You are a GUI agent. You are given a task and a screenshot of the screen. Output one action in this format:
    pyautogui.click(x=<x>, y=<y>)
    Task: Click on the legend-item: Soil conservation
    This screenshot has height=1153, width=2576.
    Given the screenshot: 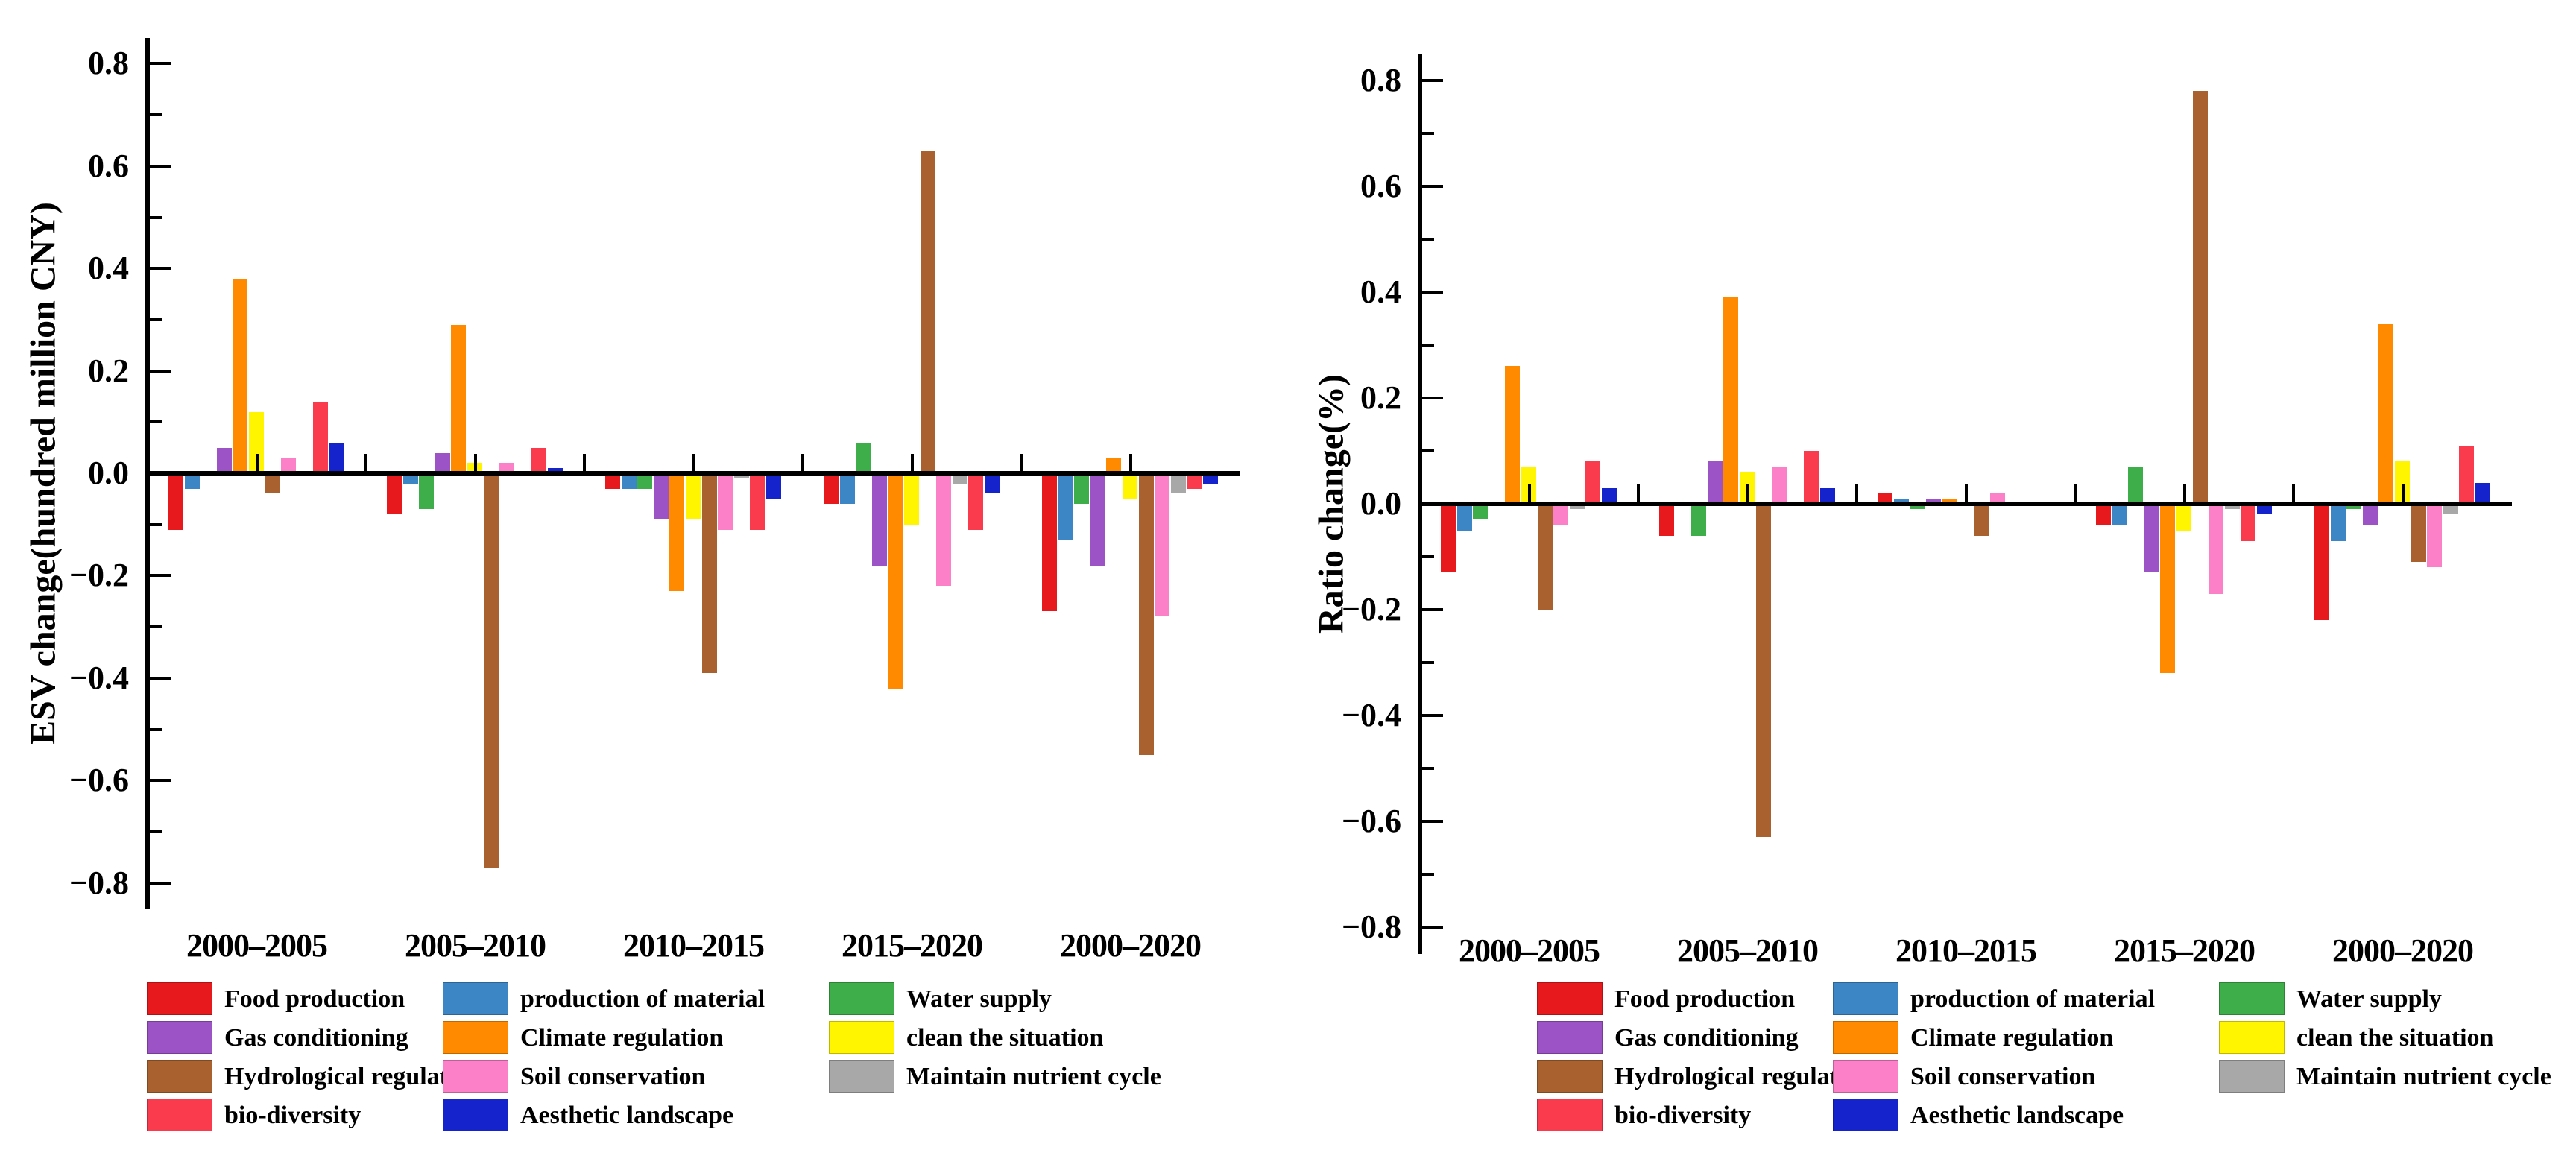 What is the action you would take?
    pyautogui.click(x=2020, y=1078)
    